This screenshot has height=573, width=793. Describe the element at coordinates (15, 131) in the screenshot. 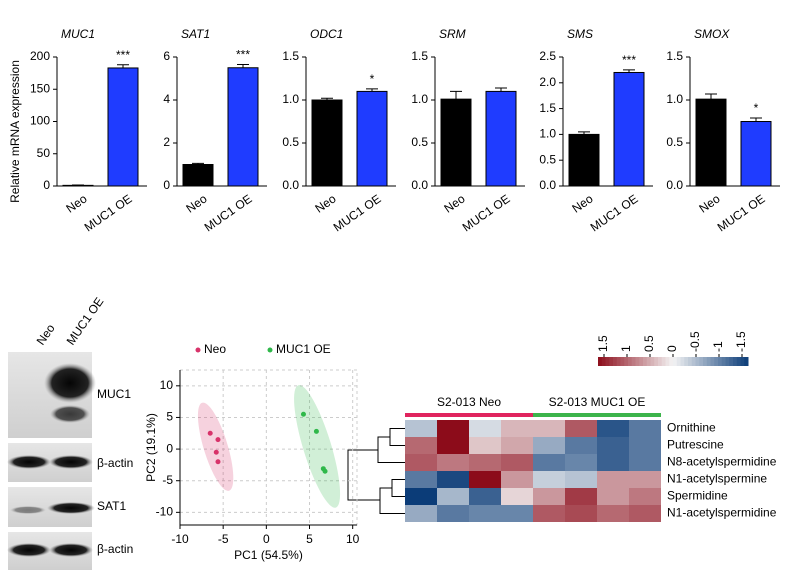

I see `y-axis-label: Relative mRNA expression` at that location.